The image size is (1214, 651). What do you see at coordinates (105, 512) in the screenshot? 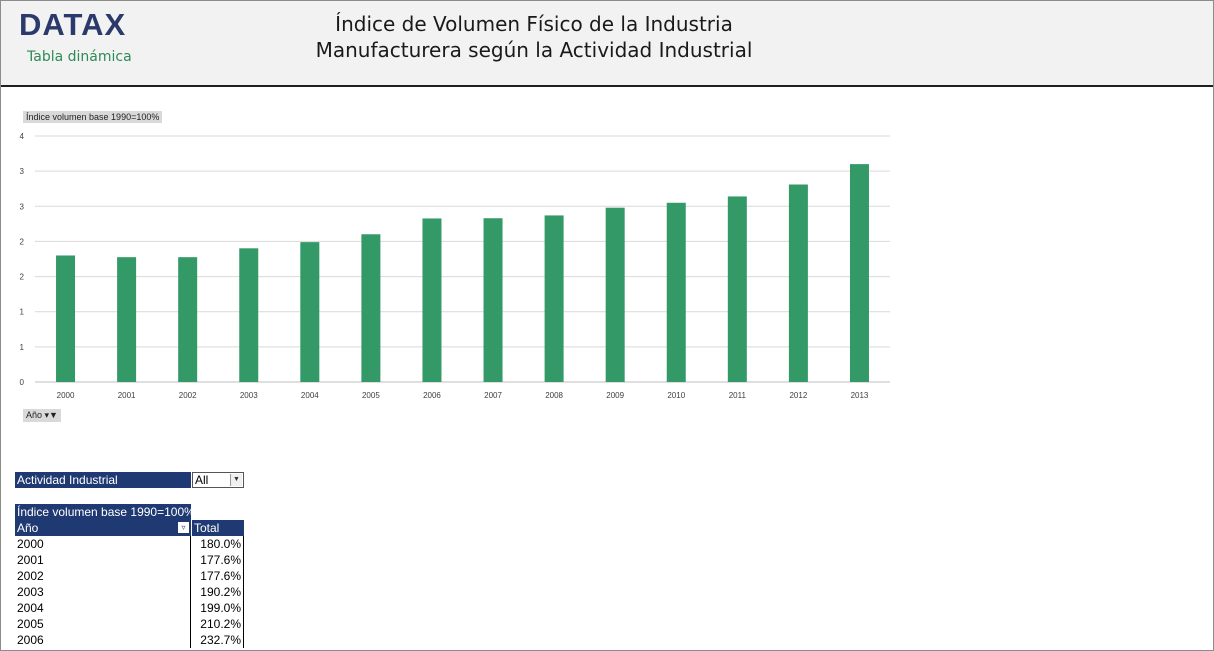
I see `pivot-value-header: Índice volumen base 1990=100%` at bounding box center [105, 512].